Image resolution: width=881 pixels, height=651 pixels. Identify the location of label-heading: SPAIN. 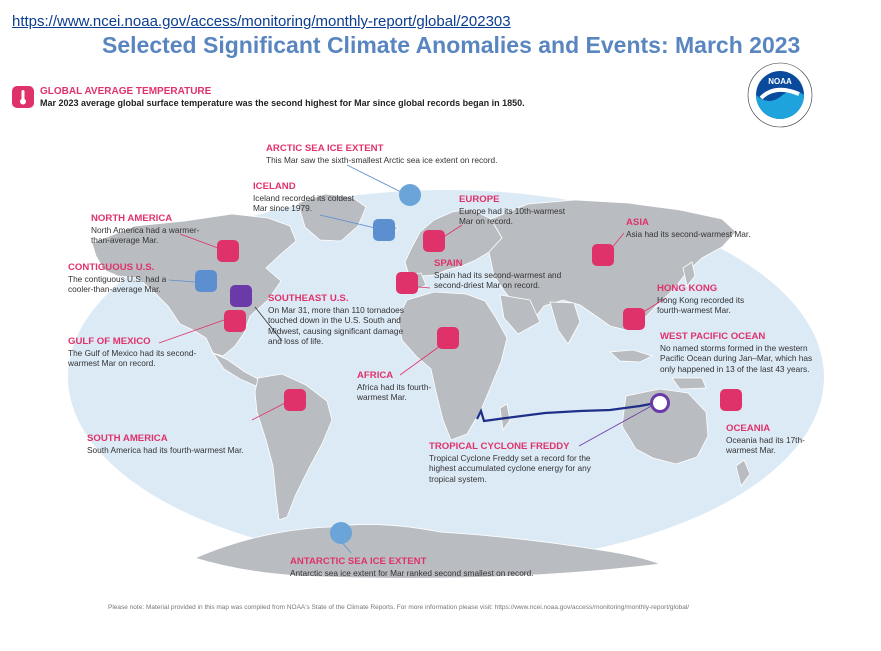
(448, 263).